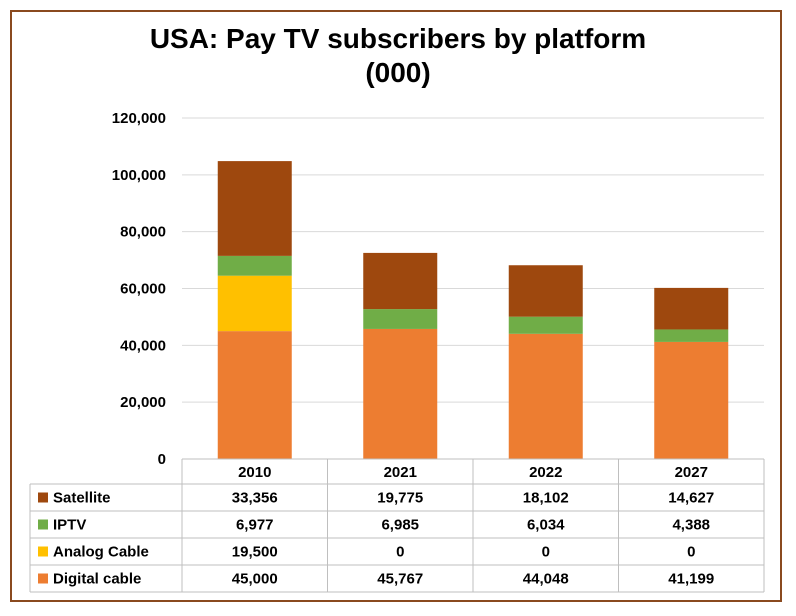 The height and width of the screenshot is (616, 796). I want to click on legend-label: Digital cable, so click(97, 579).